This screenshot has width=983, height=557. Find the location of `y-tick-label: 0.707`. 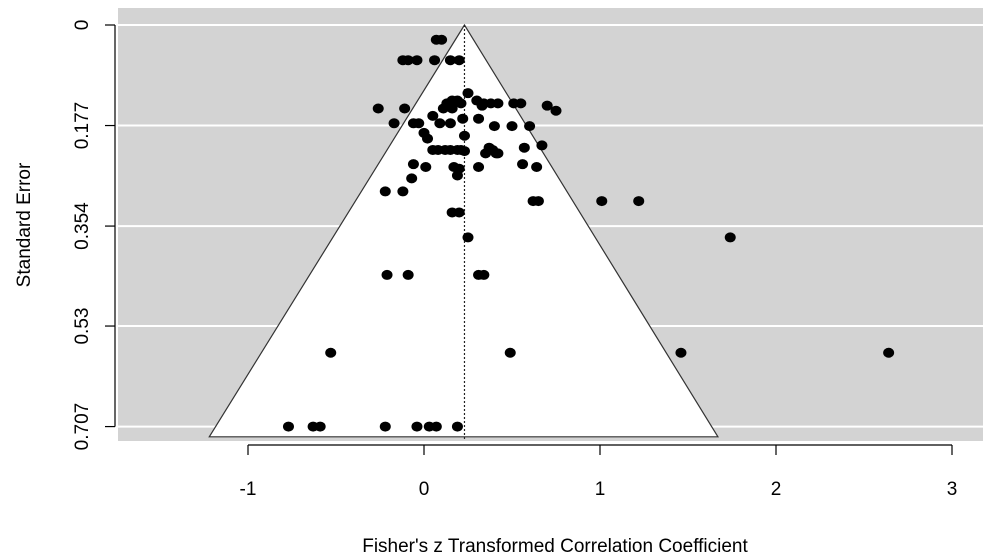

y-tick-label: 0.707 is located at coordinates (82, 427).